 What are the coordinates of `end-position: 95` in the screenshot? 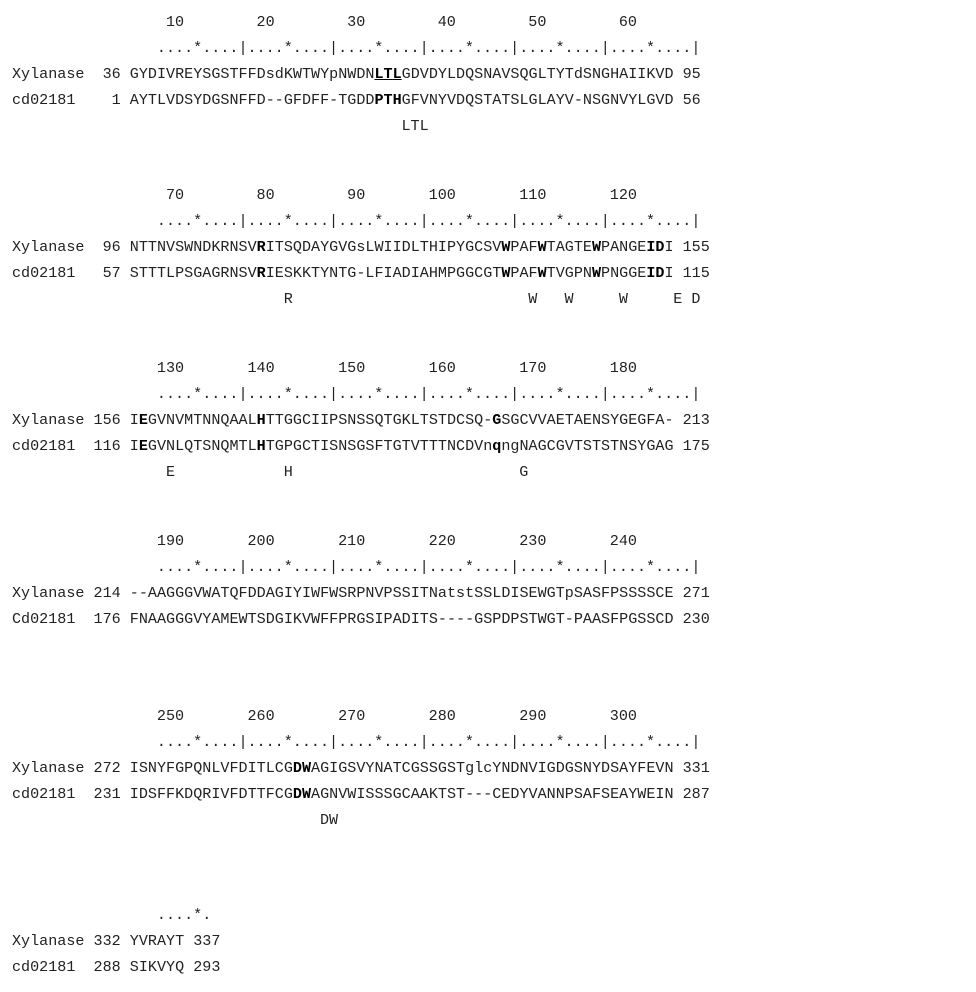 It's located at (691, 74).